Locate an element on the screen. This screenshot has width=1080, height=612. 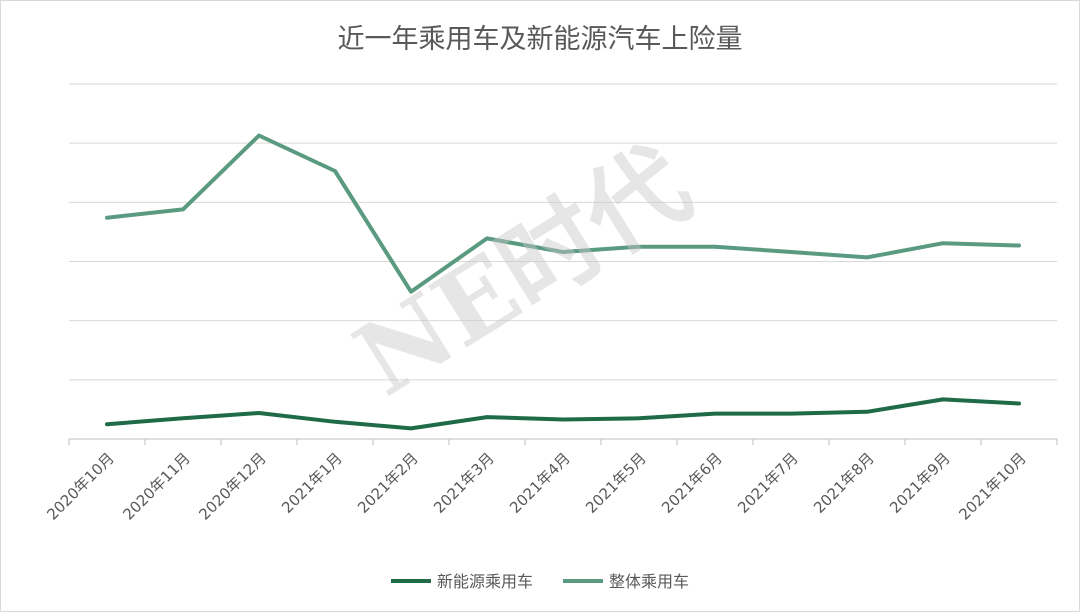
x-tick-label: 2021年5月 is located at coordinates (616, 483).